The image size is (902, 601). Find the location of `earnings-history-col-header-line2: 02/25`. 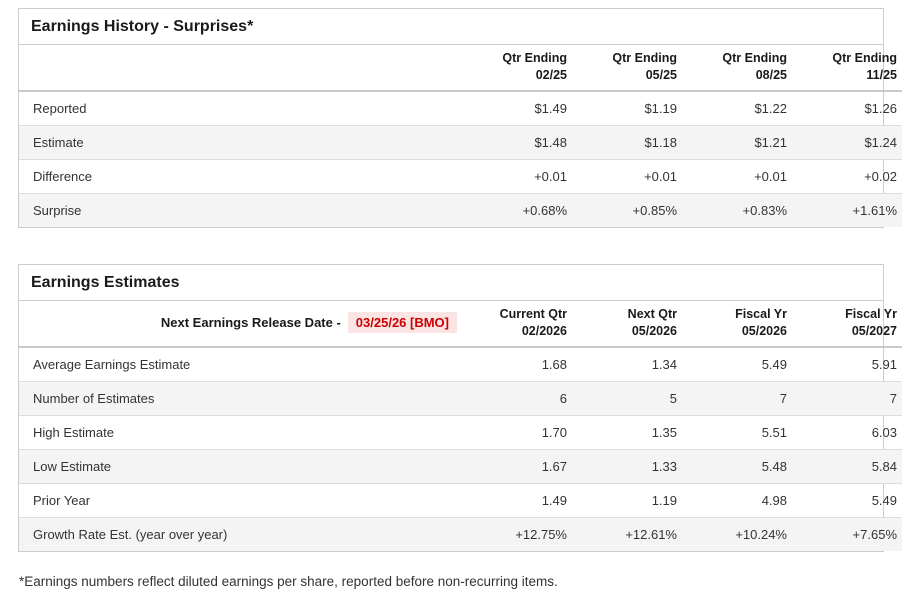

earnings-history-col-header-line2: 02/25 is located at coordinates (551, 74).